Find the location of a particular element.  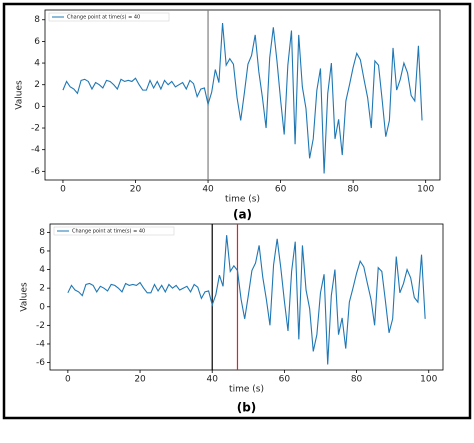

caption: (a) is located at coordinates (242, 215).